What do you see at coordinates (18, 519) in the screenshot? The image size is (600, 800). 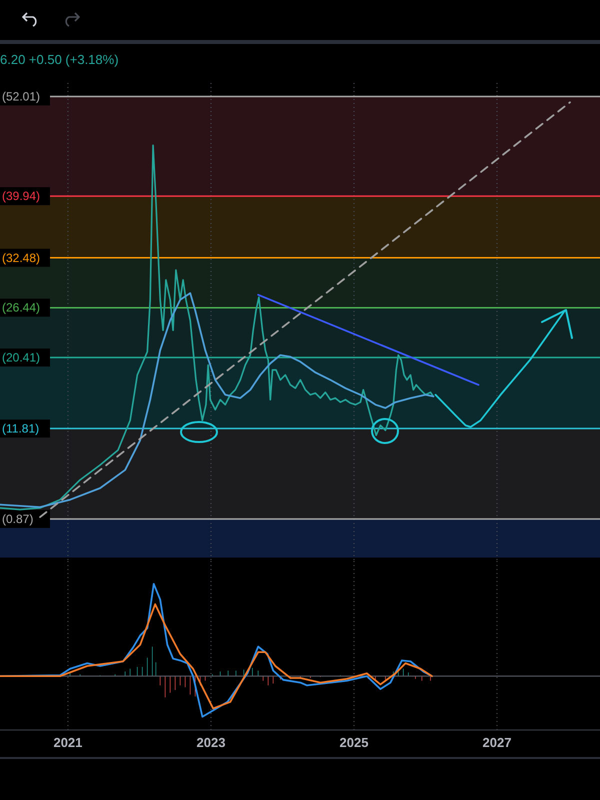 I see `ref-line-label: (0.87)` at bounding box center [18, 519].